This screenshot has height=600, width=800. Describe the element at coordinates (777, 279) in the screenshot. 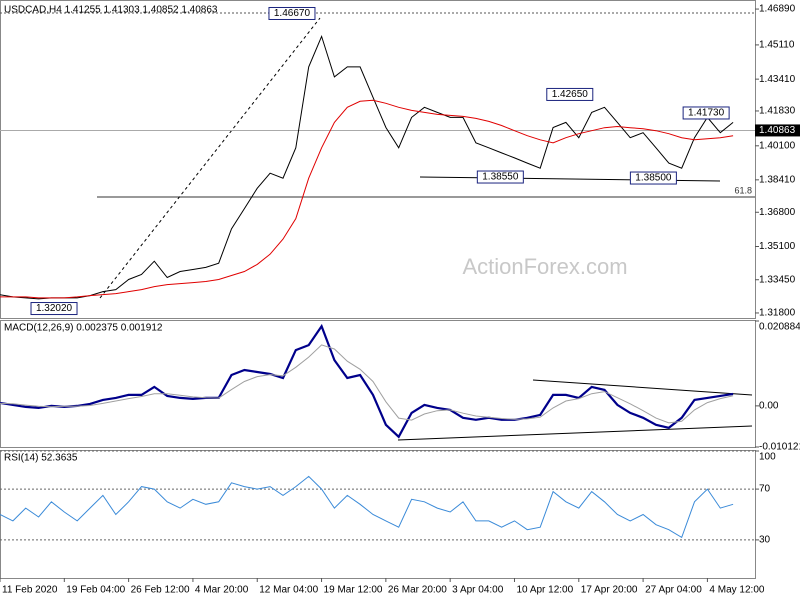

I see `y-tick-label: 1.33450` at that location.